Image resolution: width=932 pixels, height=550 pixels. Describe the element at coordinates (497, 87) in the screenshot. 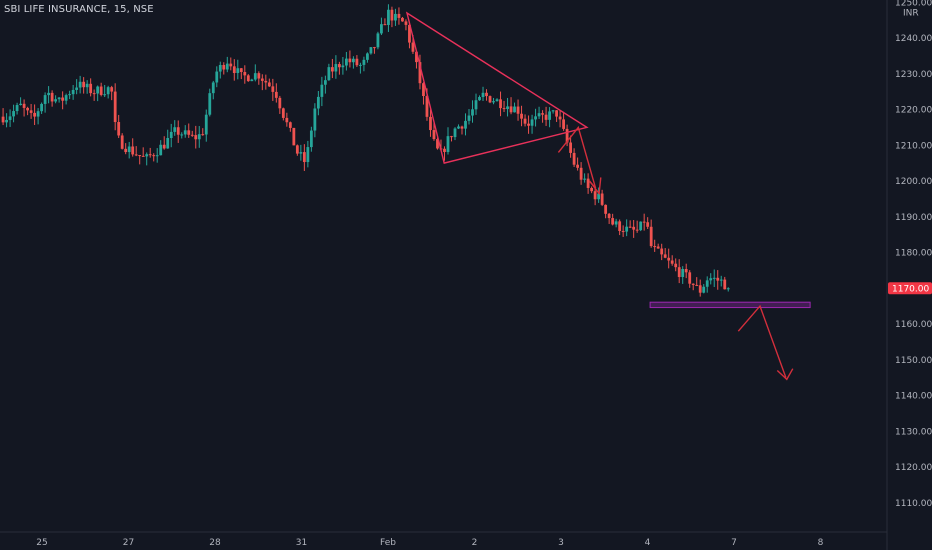

I see `triangle-pattern` at that location.